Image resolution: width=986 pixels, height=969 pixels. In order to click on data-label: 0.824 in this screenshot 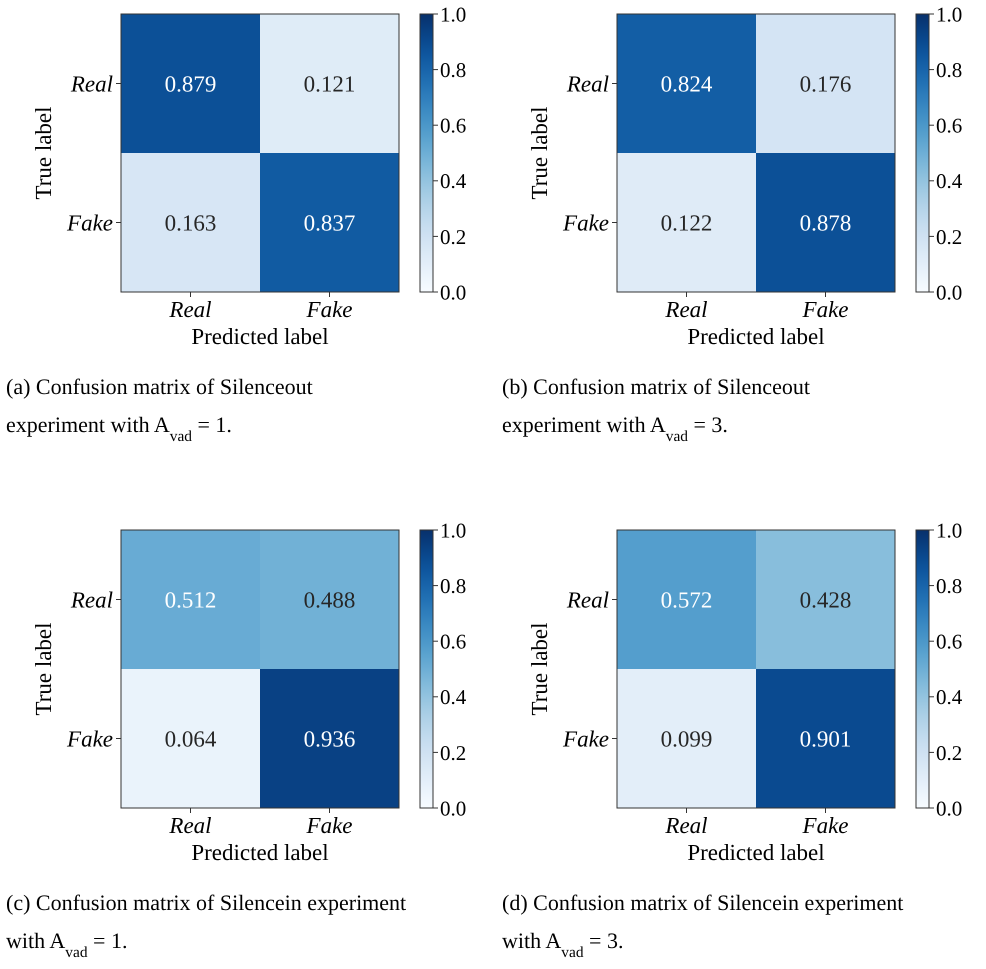, I will do `click(686, 84)`.